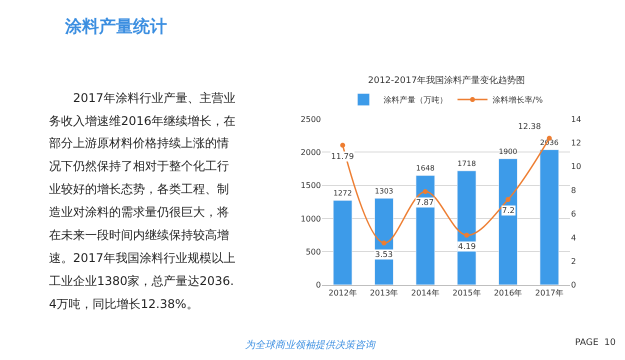  I want to click on y2-tick-label: 0, so click(573, 285).